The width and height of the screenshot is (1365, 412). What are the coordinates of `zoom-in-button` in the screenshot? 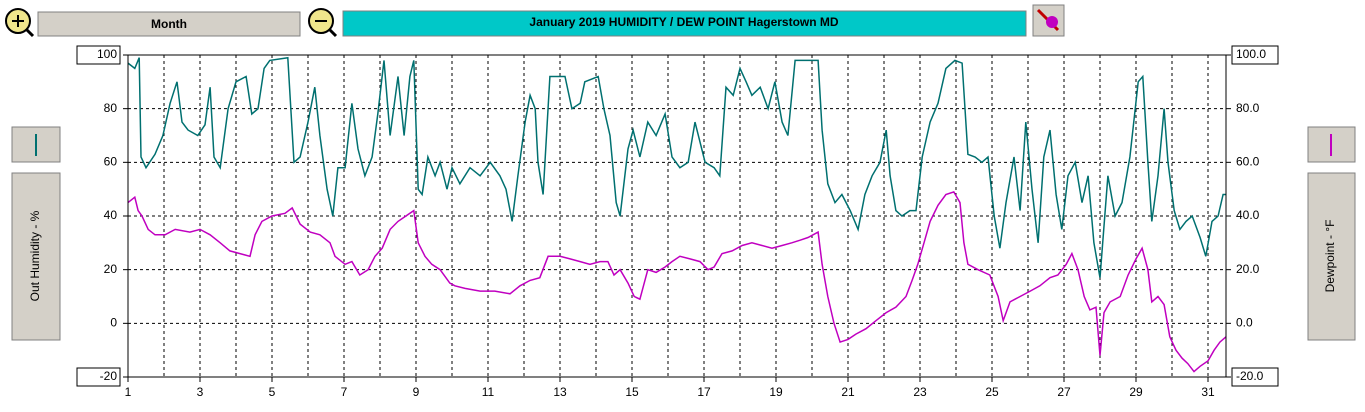 It's located at (20, 23).